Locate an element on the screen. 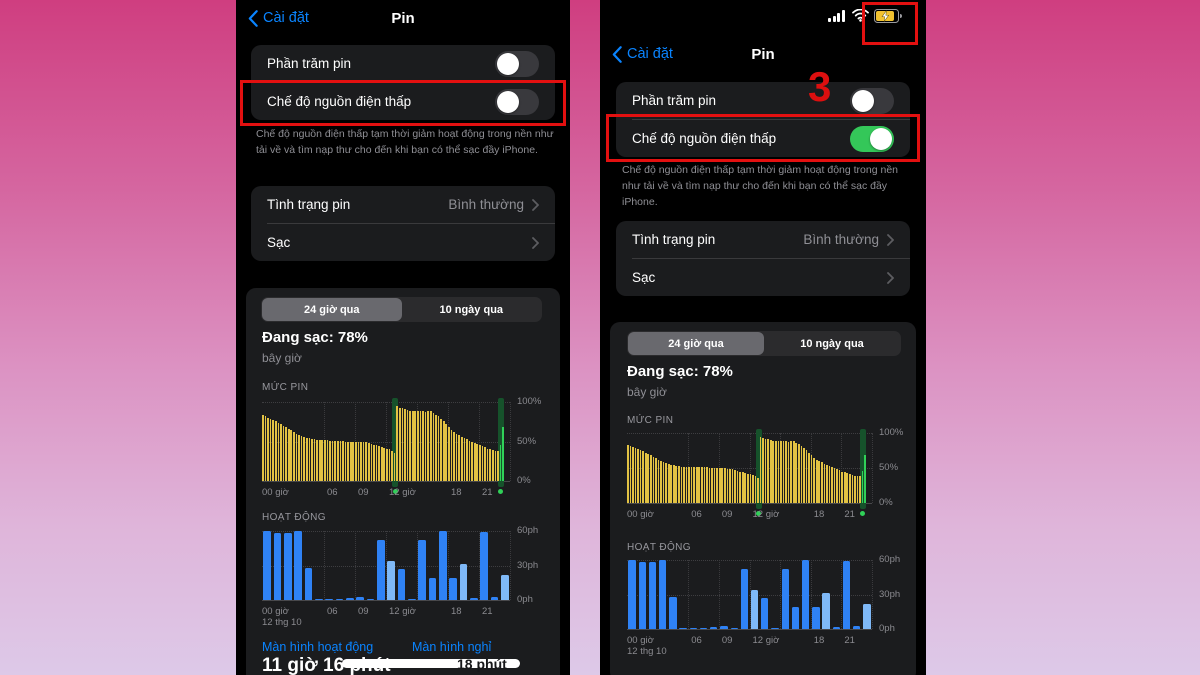  screen-off-value: 18 phút is located at coordinates (482, 664).